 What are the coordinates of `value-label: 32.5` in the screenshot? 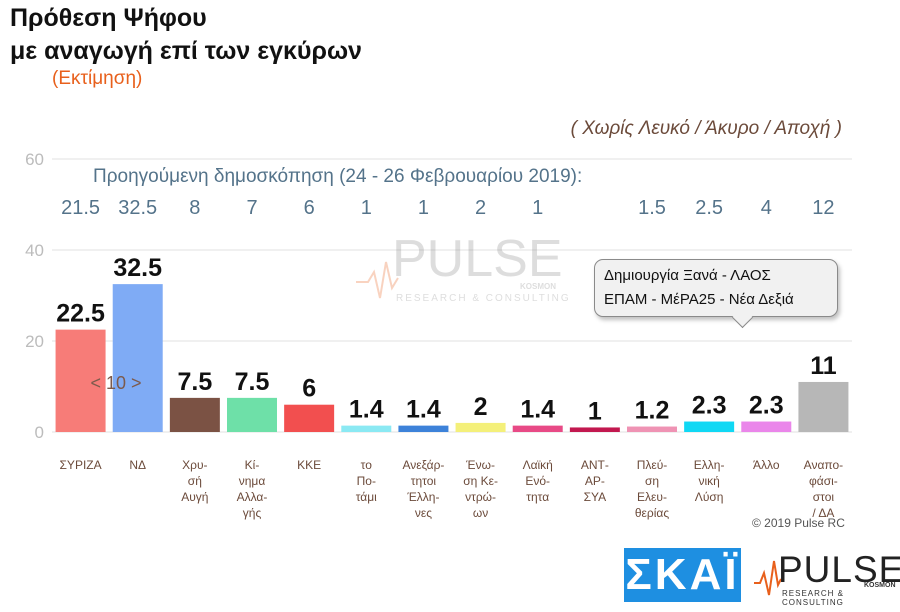 It's located at (137, 268).